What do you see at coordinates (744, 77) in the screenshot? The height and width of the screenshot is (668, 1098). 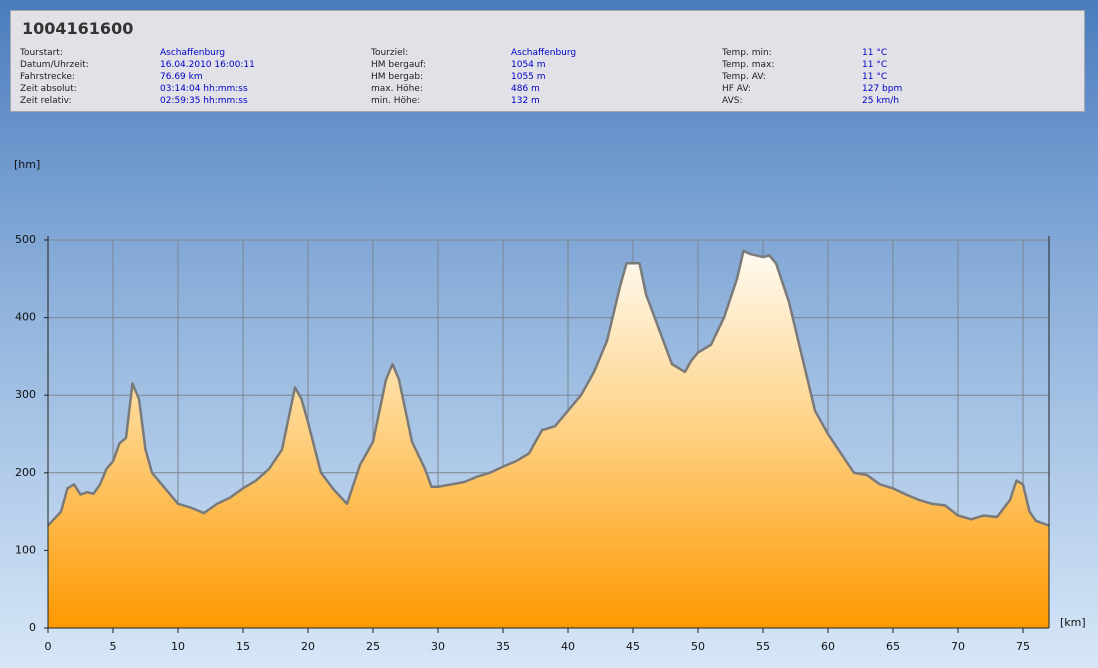 I see `info-label: Temp. AV:` at bounding box center [744, 77].